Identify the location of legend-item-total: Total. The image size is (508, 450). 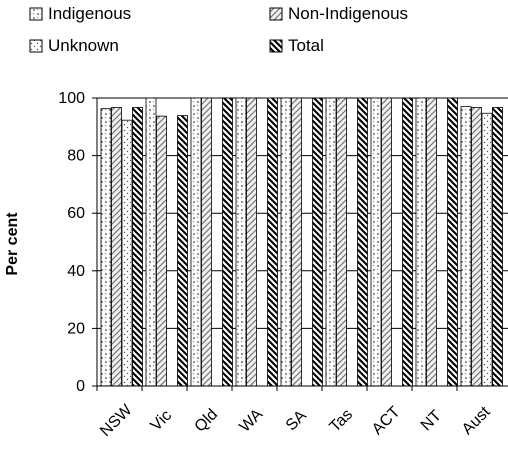
(296, 45).